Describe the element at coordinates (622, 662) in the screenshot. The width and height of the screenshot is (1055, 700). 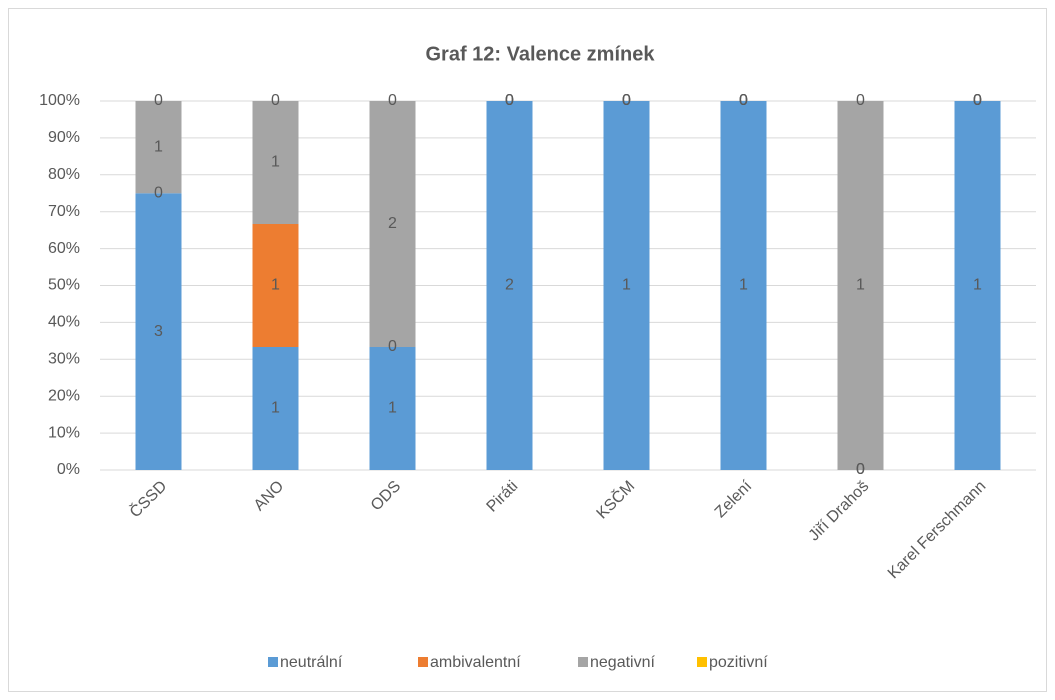
I see `legend-label: negativní` at that location.